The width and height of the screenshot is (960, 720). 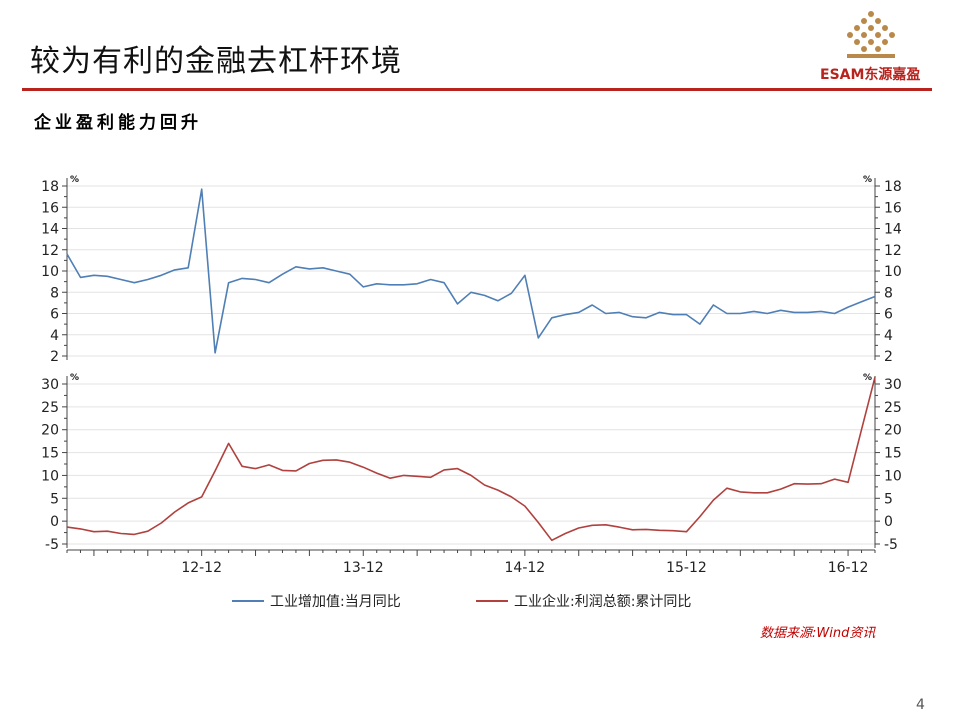 What do you see at coordinates (893, 385) in the screenshot?
I see `y-tick-label-right: 30` at bounding box center [893, 385].